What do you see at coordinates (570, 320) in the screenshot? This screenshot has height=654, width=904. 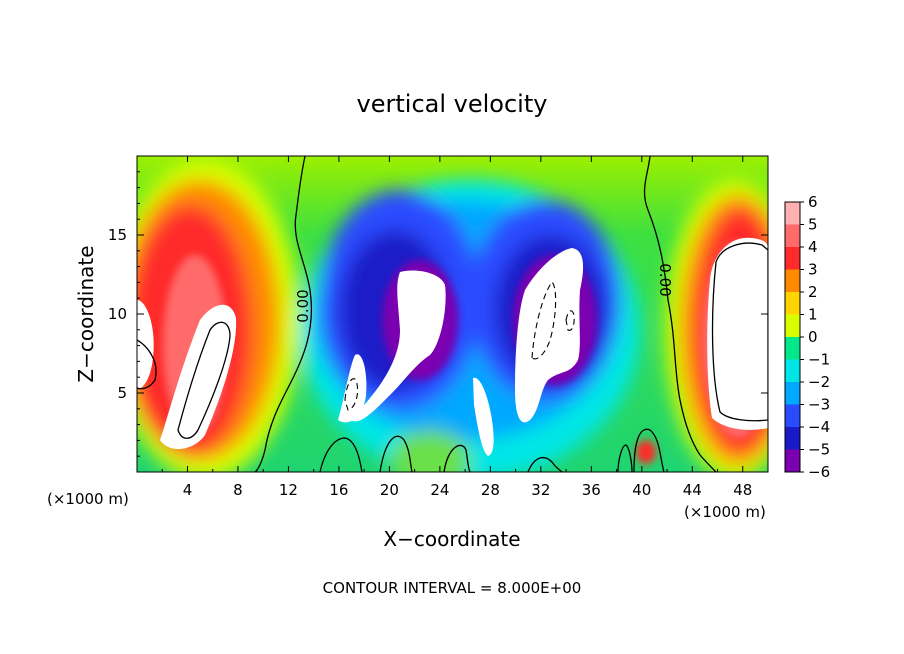 I see `contour-negative-c` at bounding box center [570, 320].